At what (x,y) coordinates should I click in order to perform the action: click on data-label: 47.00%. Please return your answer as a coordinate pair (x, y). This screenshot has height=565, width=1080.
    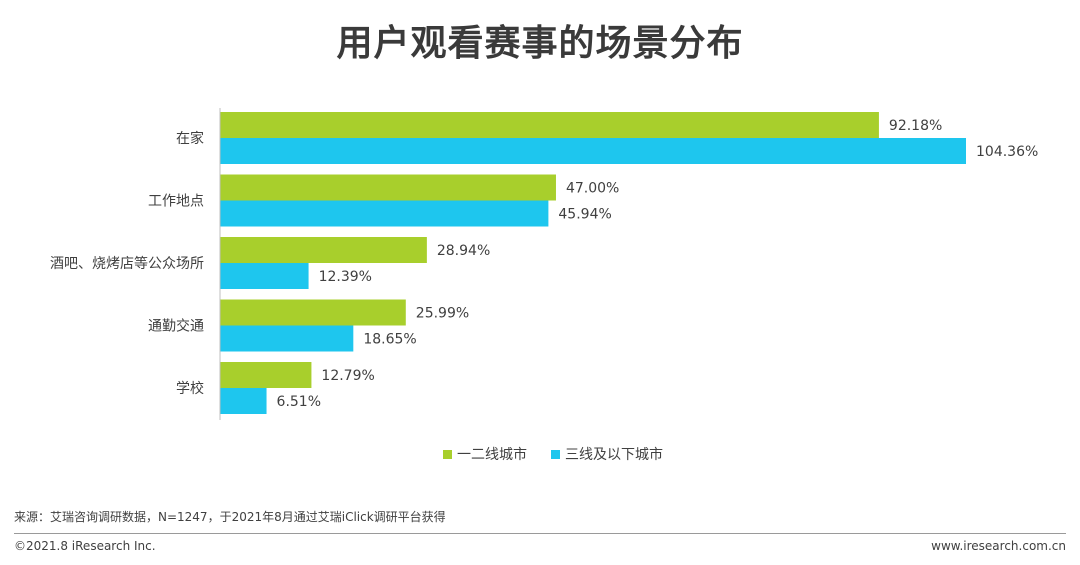
    Looking at the image, I should click on (592, 189).